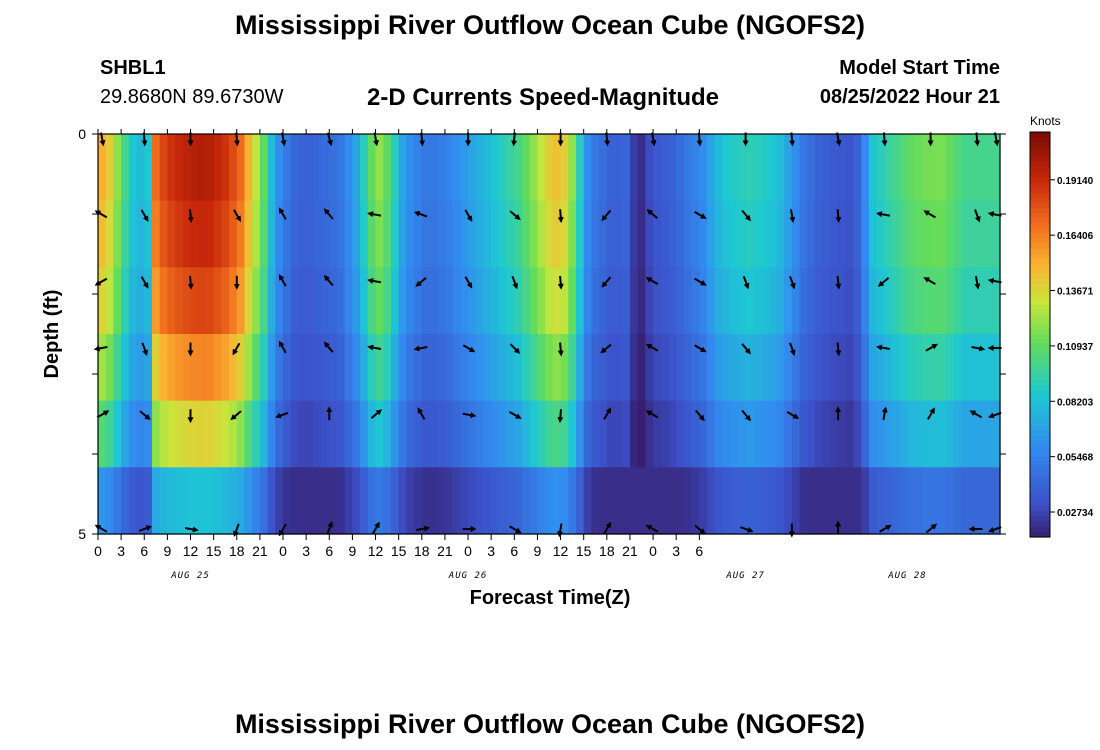 This screenshot has width=1100, height=750. Describe the element at coordinates (260, 551) in the screenshot. I see `x-tick-label: 21` at that location.